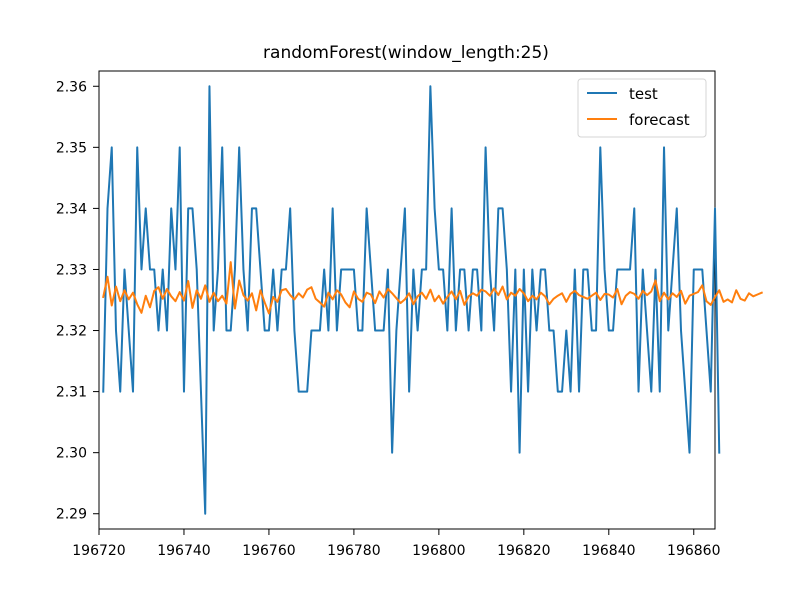 The height and width of the screenshot is (597, 792). What do you see at coordinates (71, 148) in the screenshot?
I see `y-tick-label: 2.35` at bounding box center [71, 148].